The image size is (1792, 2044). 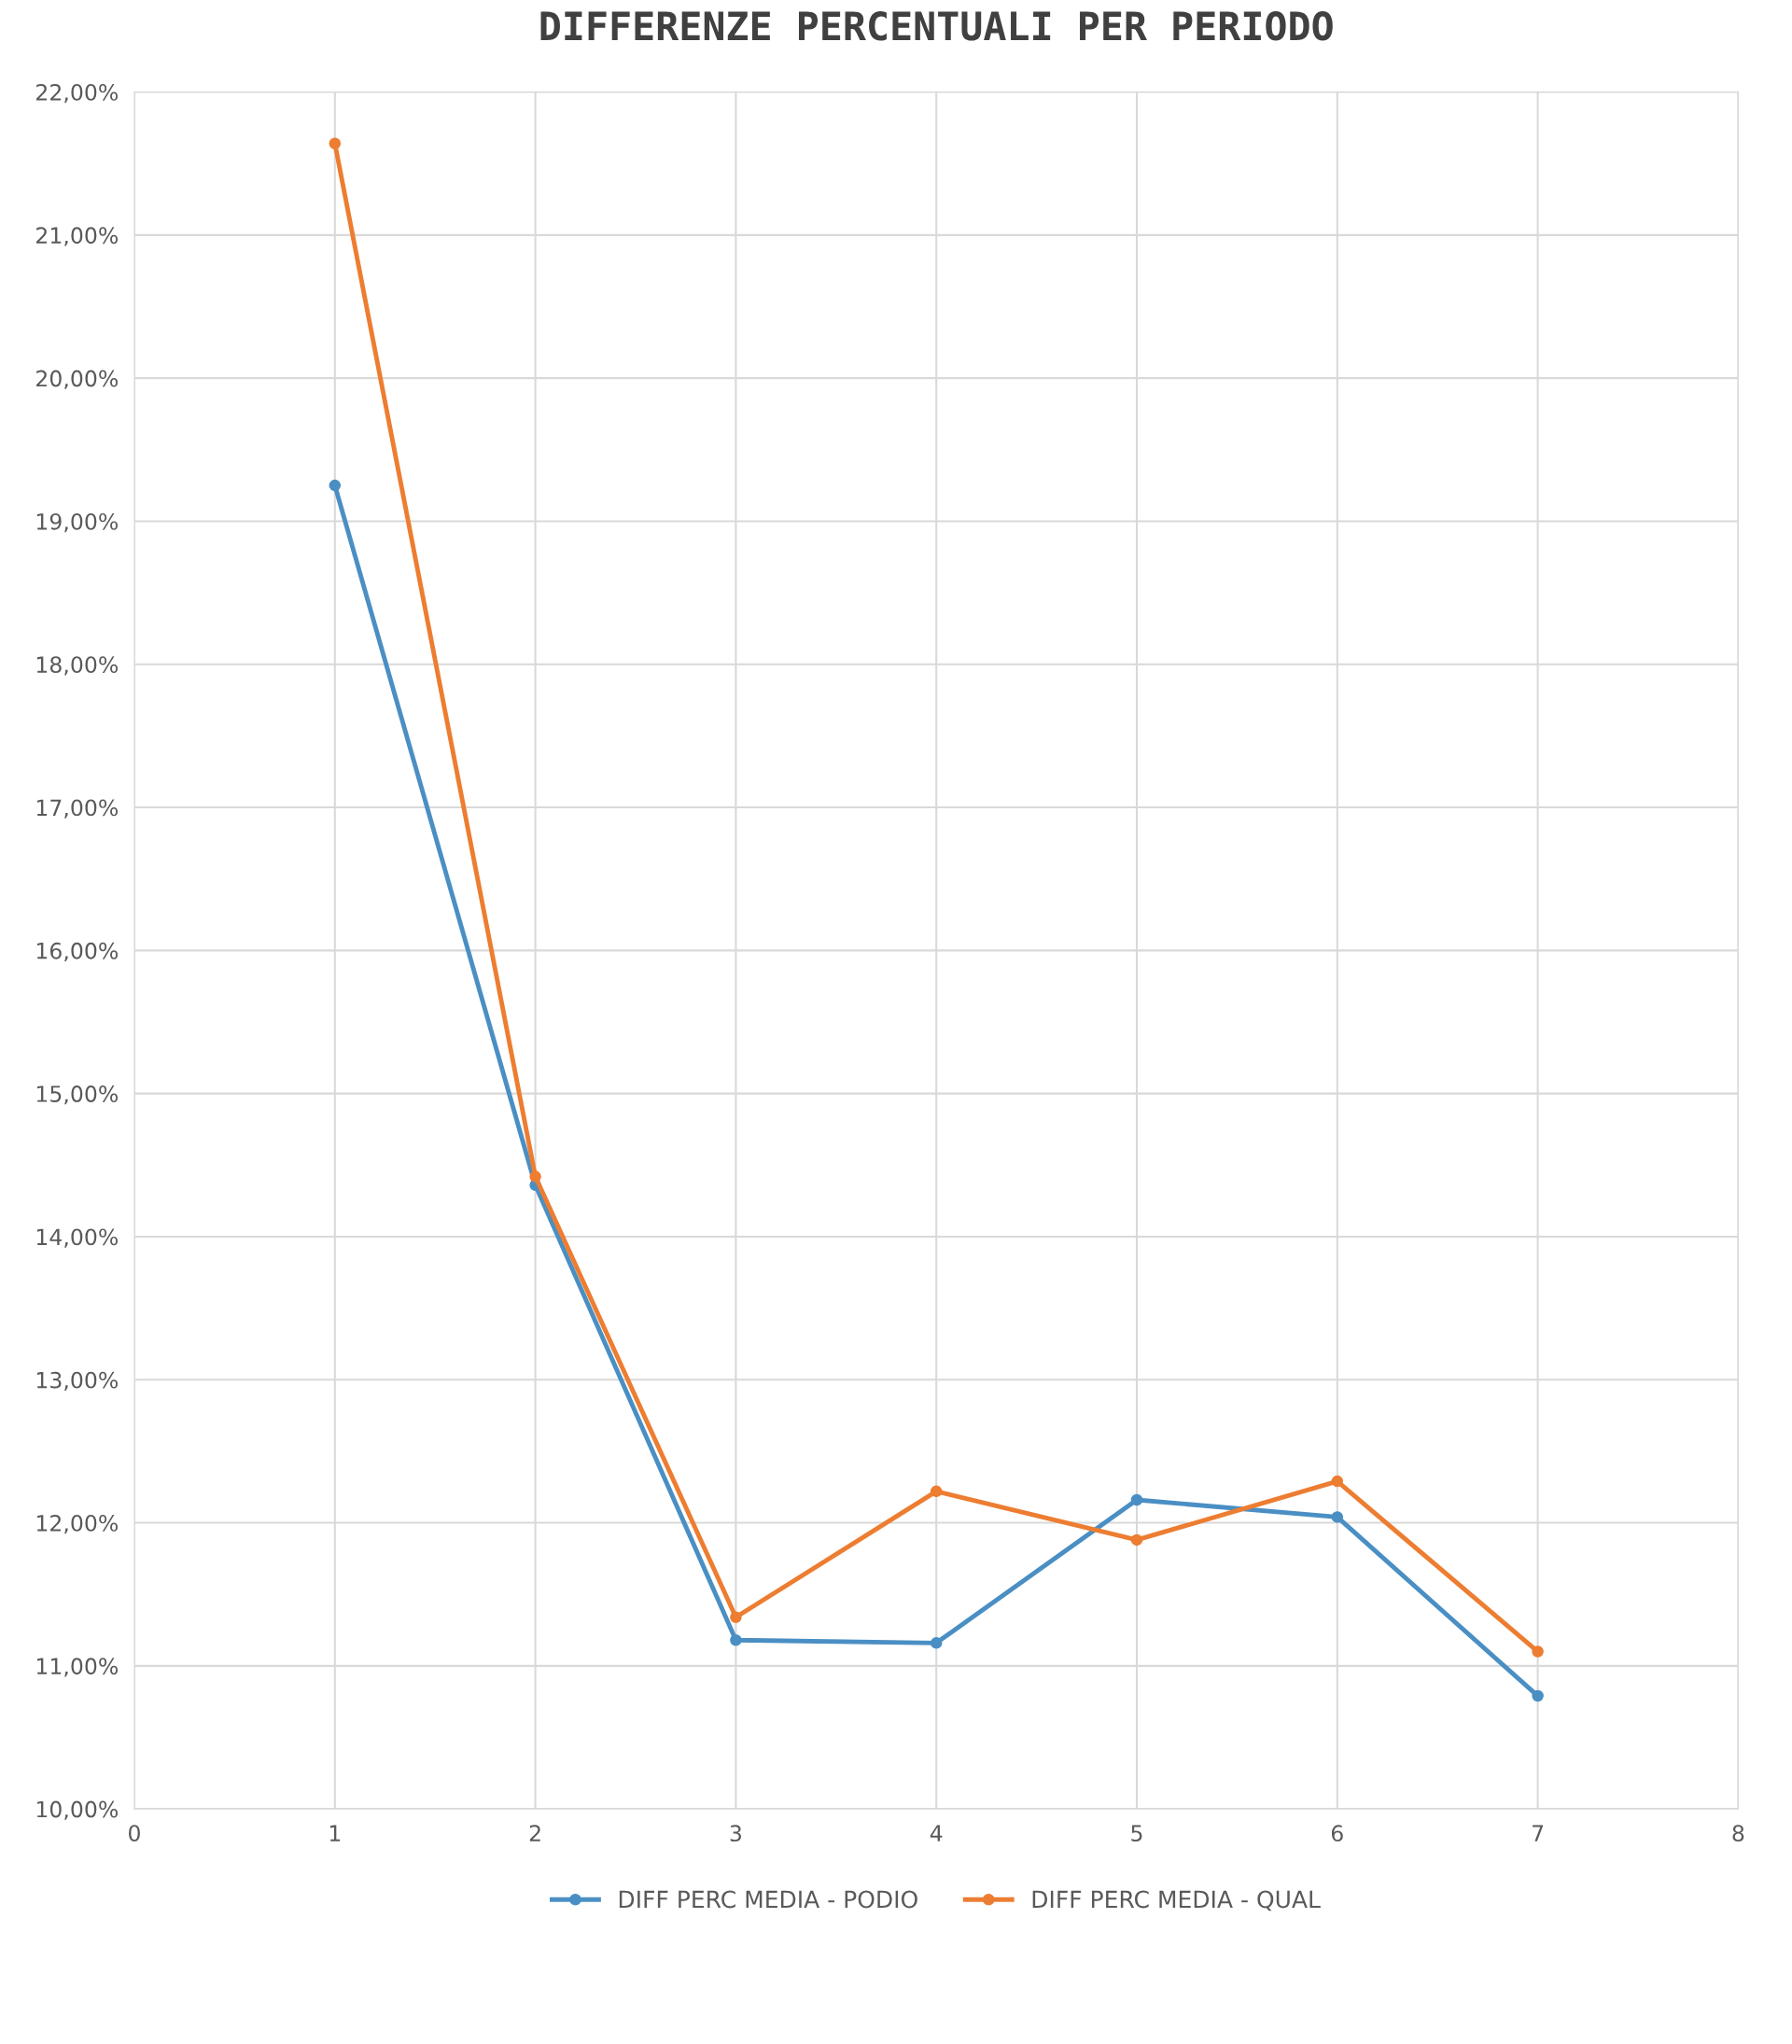 I want to click on x-tick-label: 1, so click(x=335, y=1833).